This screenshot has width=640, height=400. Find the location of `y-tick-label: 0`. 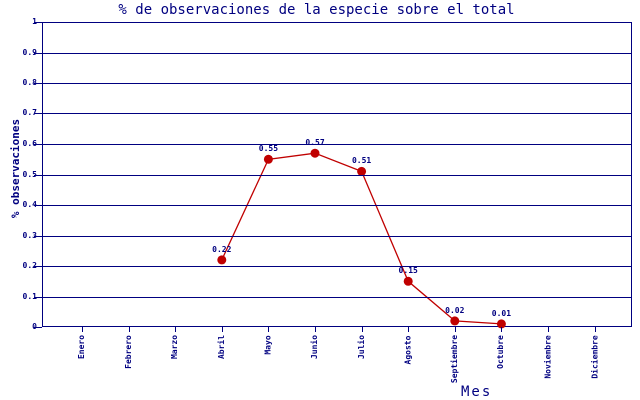

y-tick-label: 0 is located at coordinates (34, 326).